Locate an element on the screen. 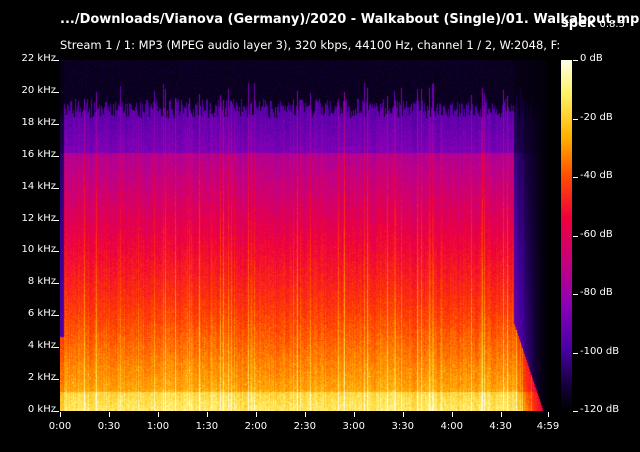 The image size is (640, 452). time-tick-label: 0:30 is located at coordinates (109, 426).